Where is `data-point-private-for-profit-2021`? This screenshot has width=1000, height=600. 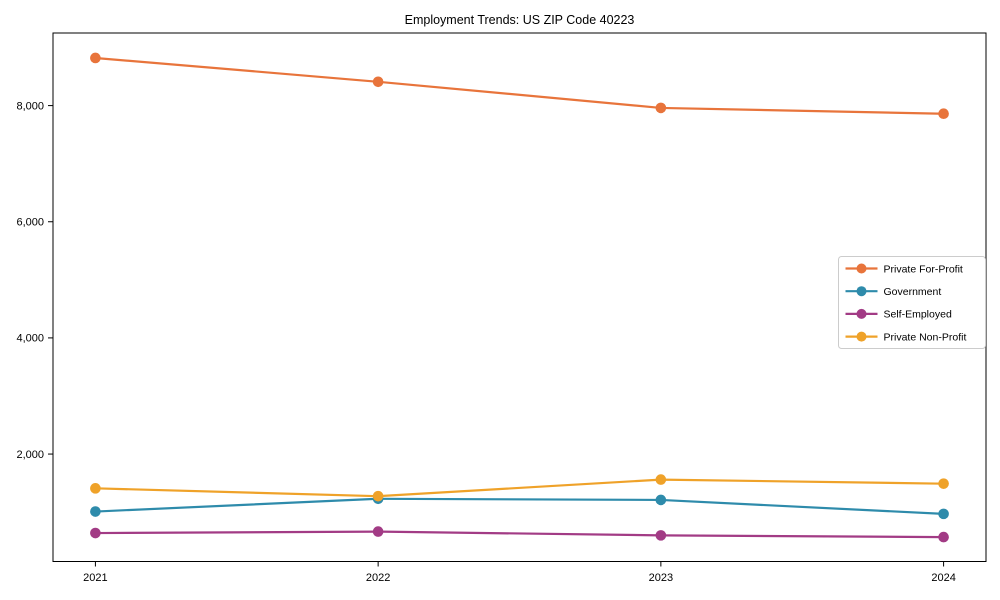 data-point-private-for-profit-2021 is located at coordinates (95, 58).